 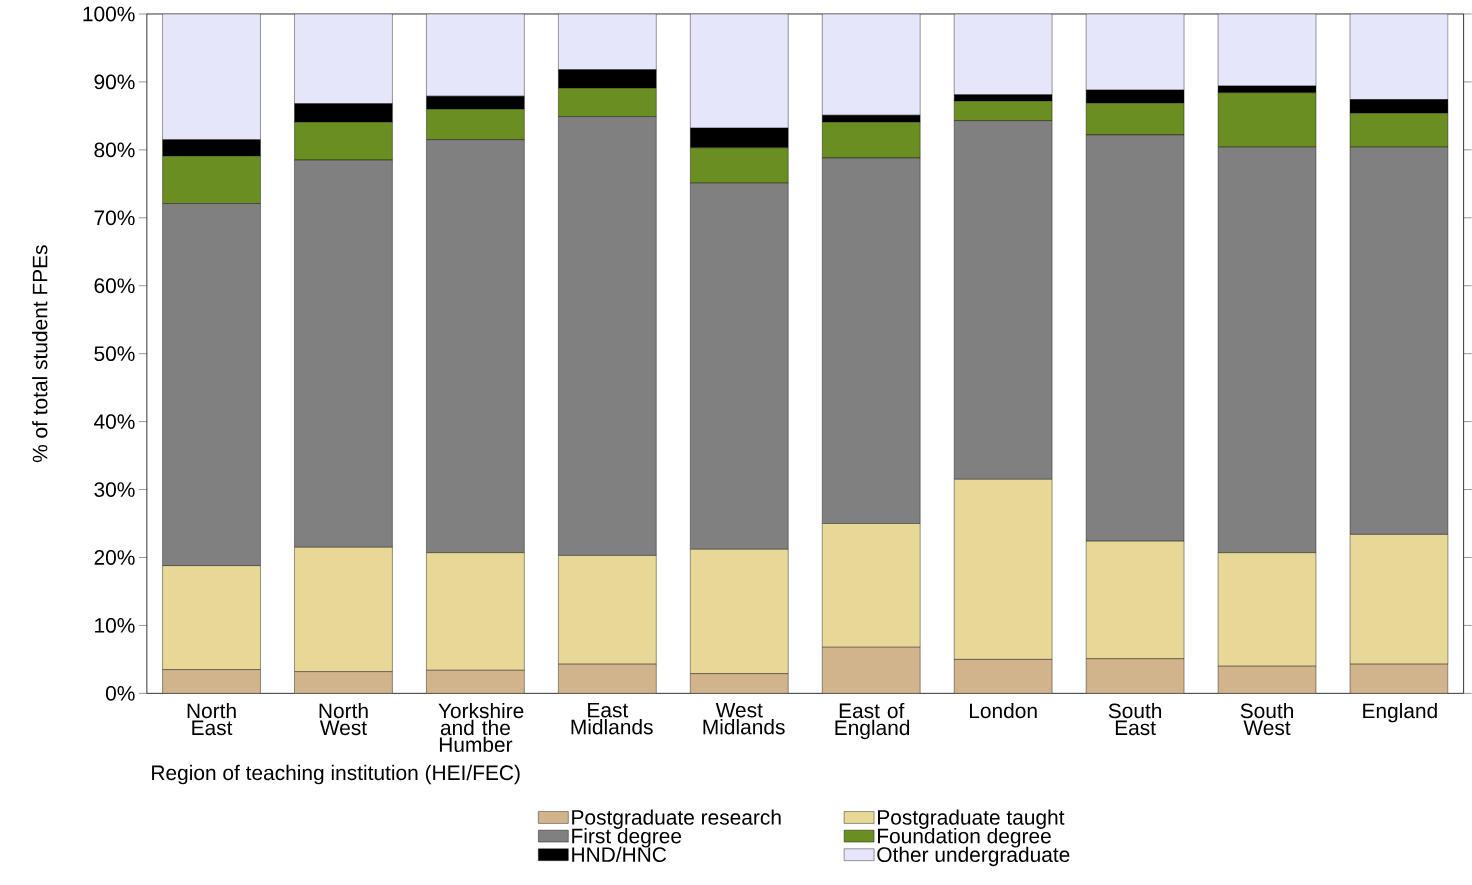 What do you see at coordinates (1266, 719) in the screenshot?
I see `x-tick-label: South West` at bounding box center [1266, 719].